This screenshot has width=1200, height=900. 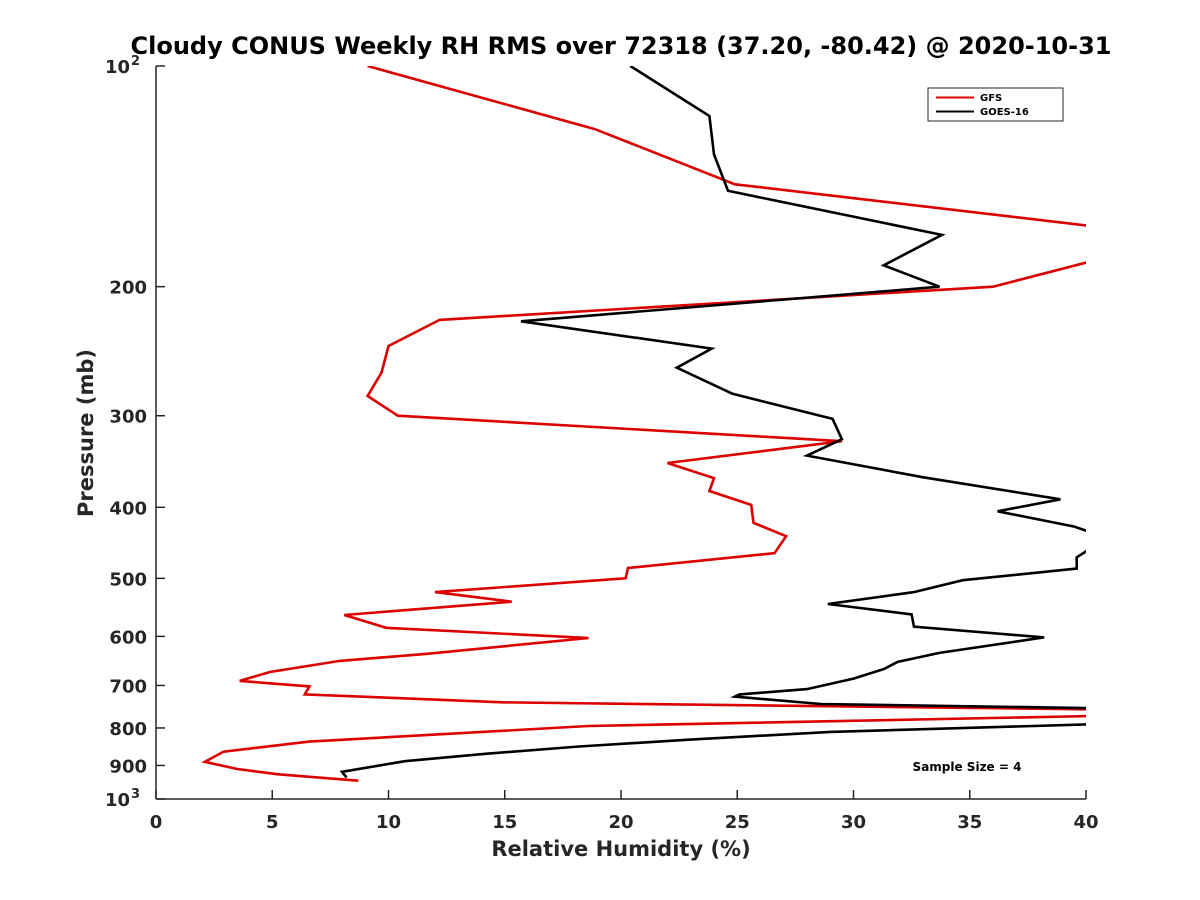 I want to click on y-tick-label: 700, so click(x=128, y=686).